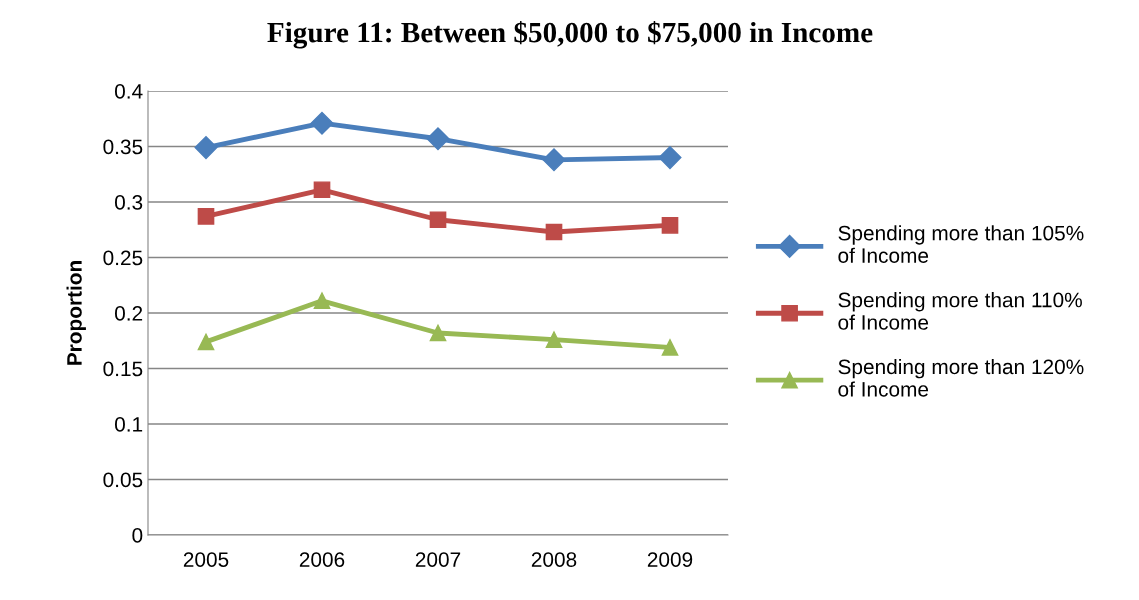 The height and width of the screenshot is (600, 1139). What do you see at coordinates (206, 559) in the screenshot?
I see `x-tick-label: 2005` at bounding box center [206, 559].